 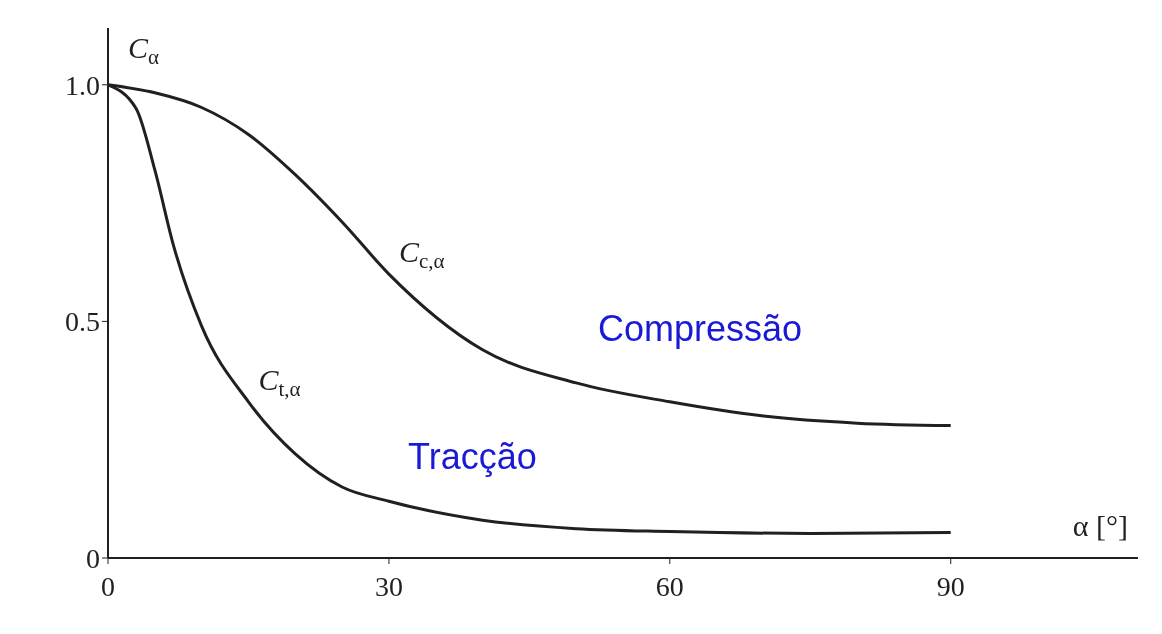 What do you see at coordinates (472, 457) in the screenshot?
I see `annotation: Tracção` at bounding box center [472, 457].